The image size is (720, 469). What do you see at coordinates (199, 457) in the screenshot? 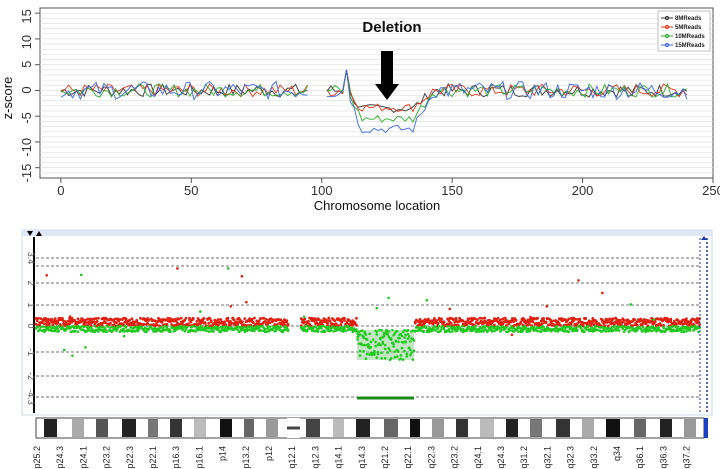
I see `cytoband-label: p16.1` at bounding box center [199, 457].